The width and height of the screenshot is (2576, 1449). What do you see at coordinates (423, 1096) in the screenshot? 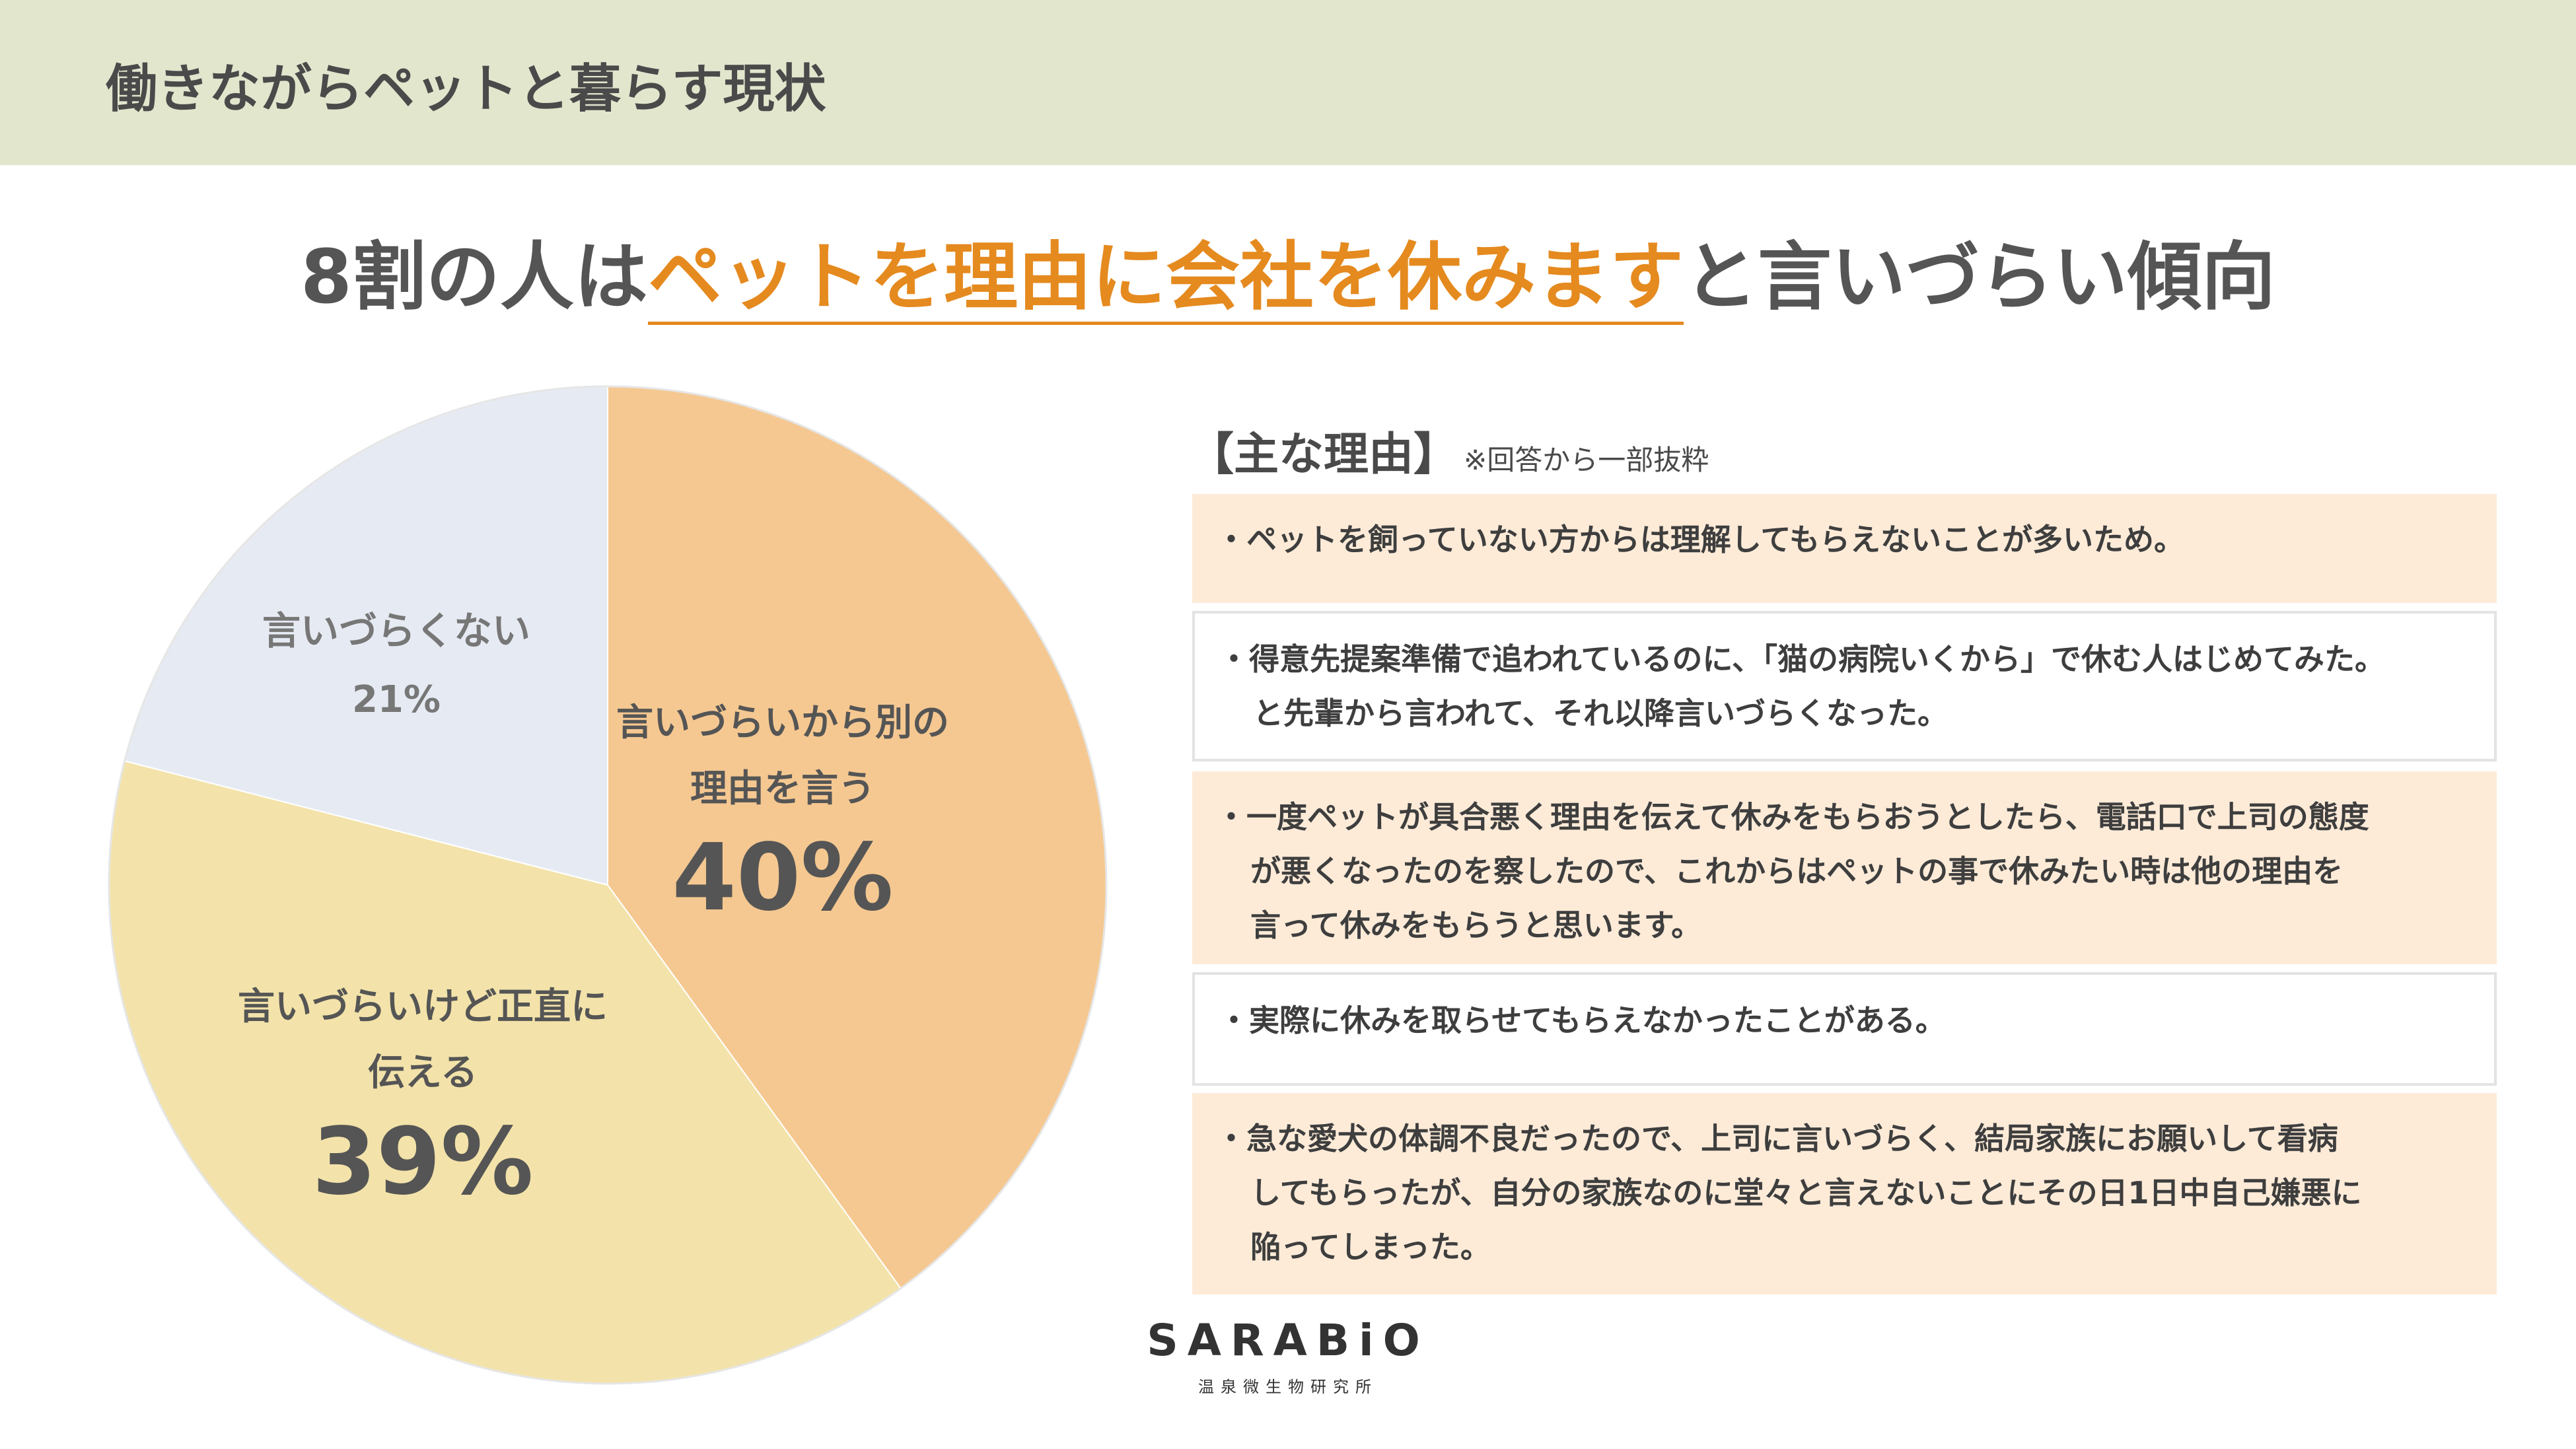
I see `slice-label-honest: 言いづらいけど正直に 伝える 39%` at bounding box center [423, 1096].